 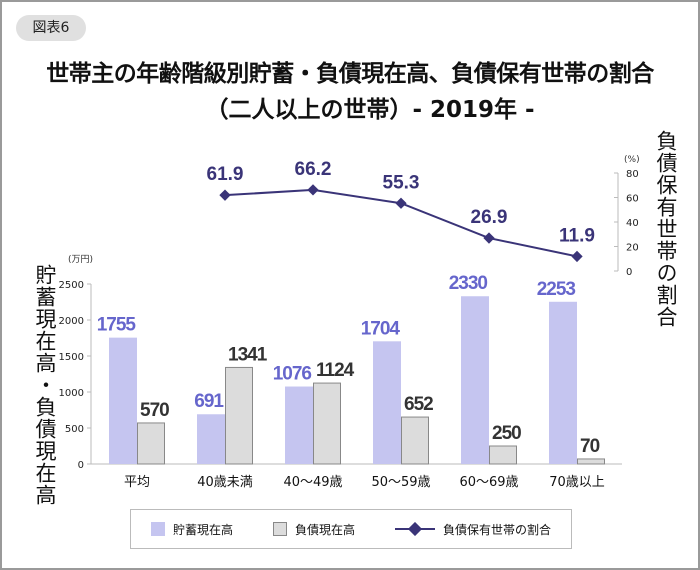 I want to click on right-tick-label: 60, so click(x=632, y=199).